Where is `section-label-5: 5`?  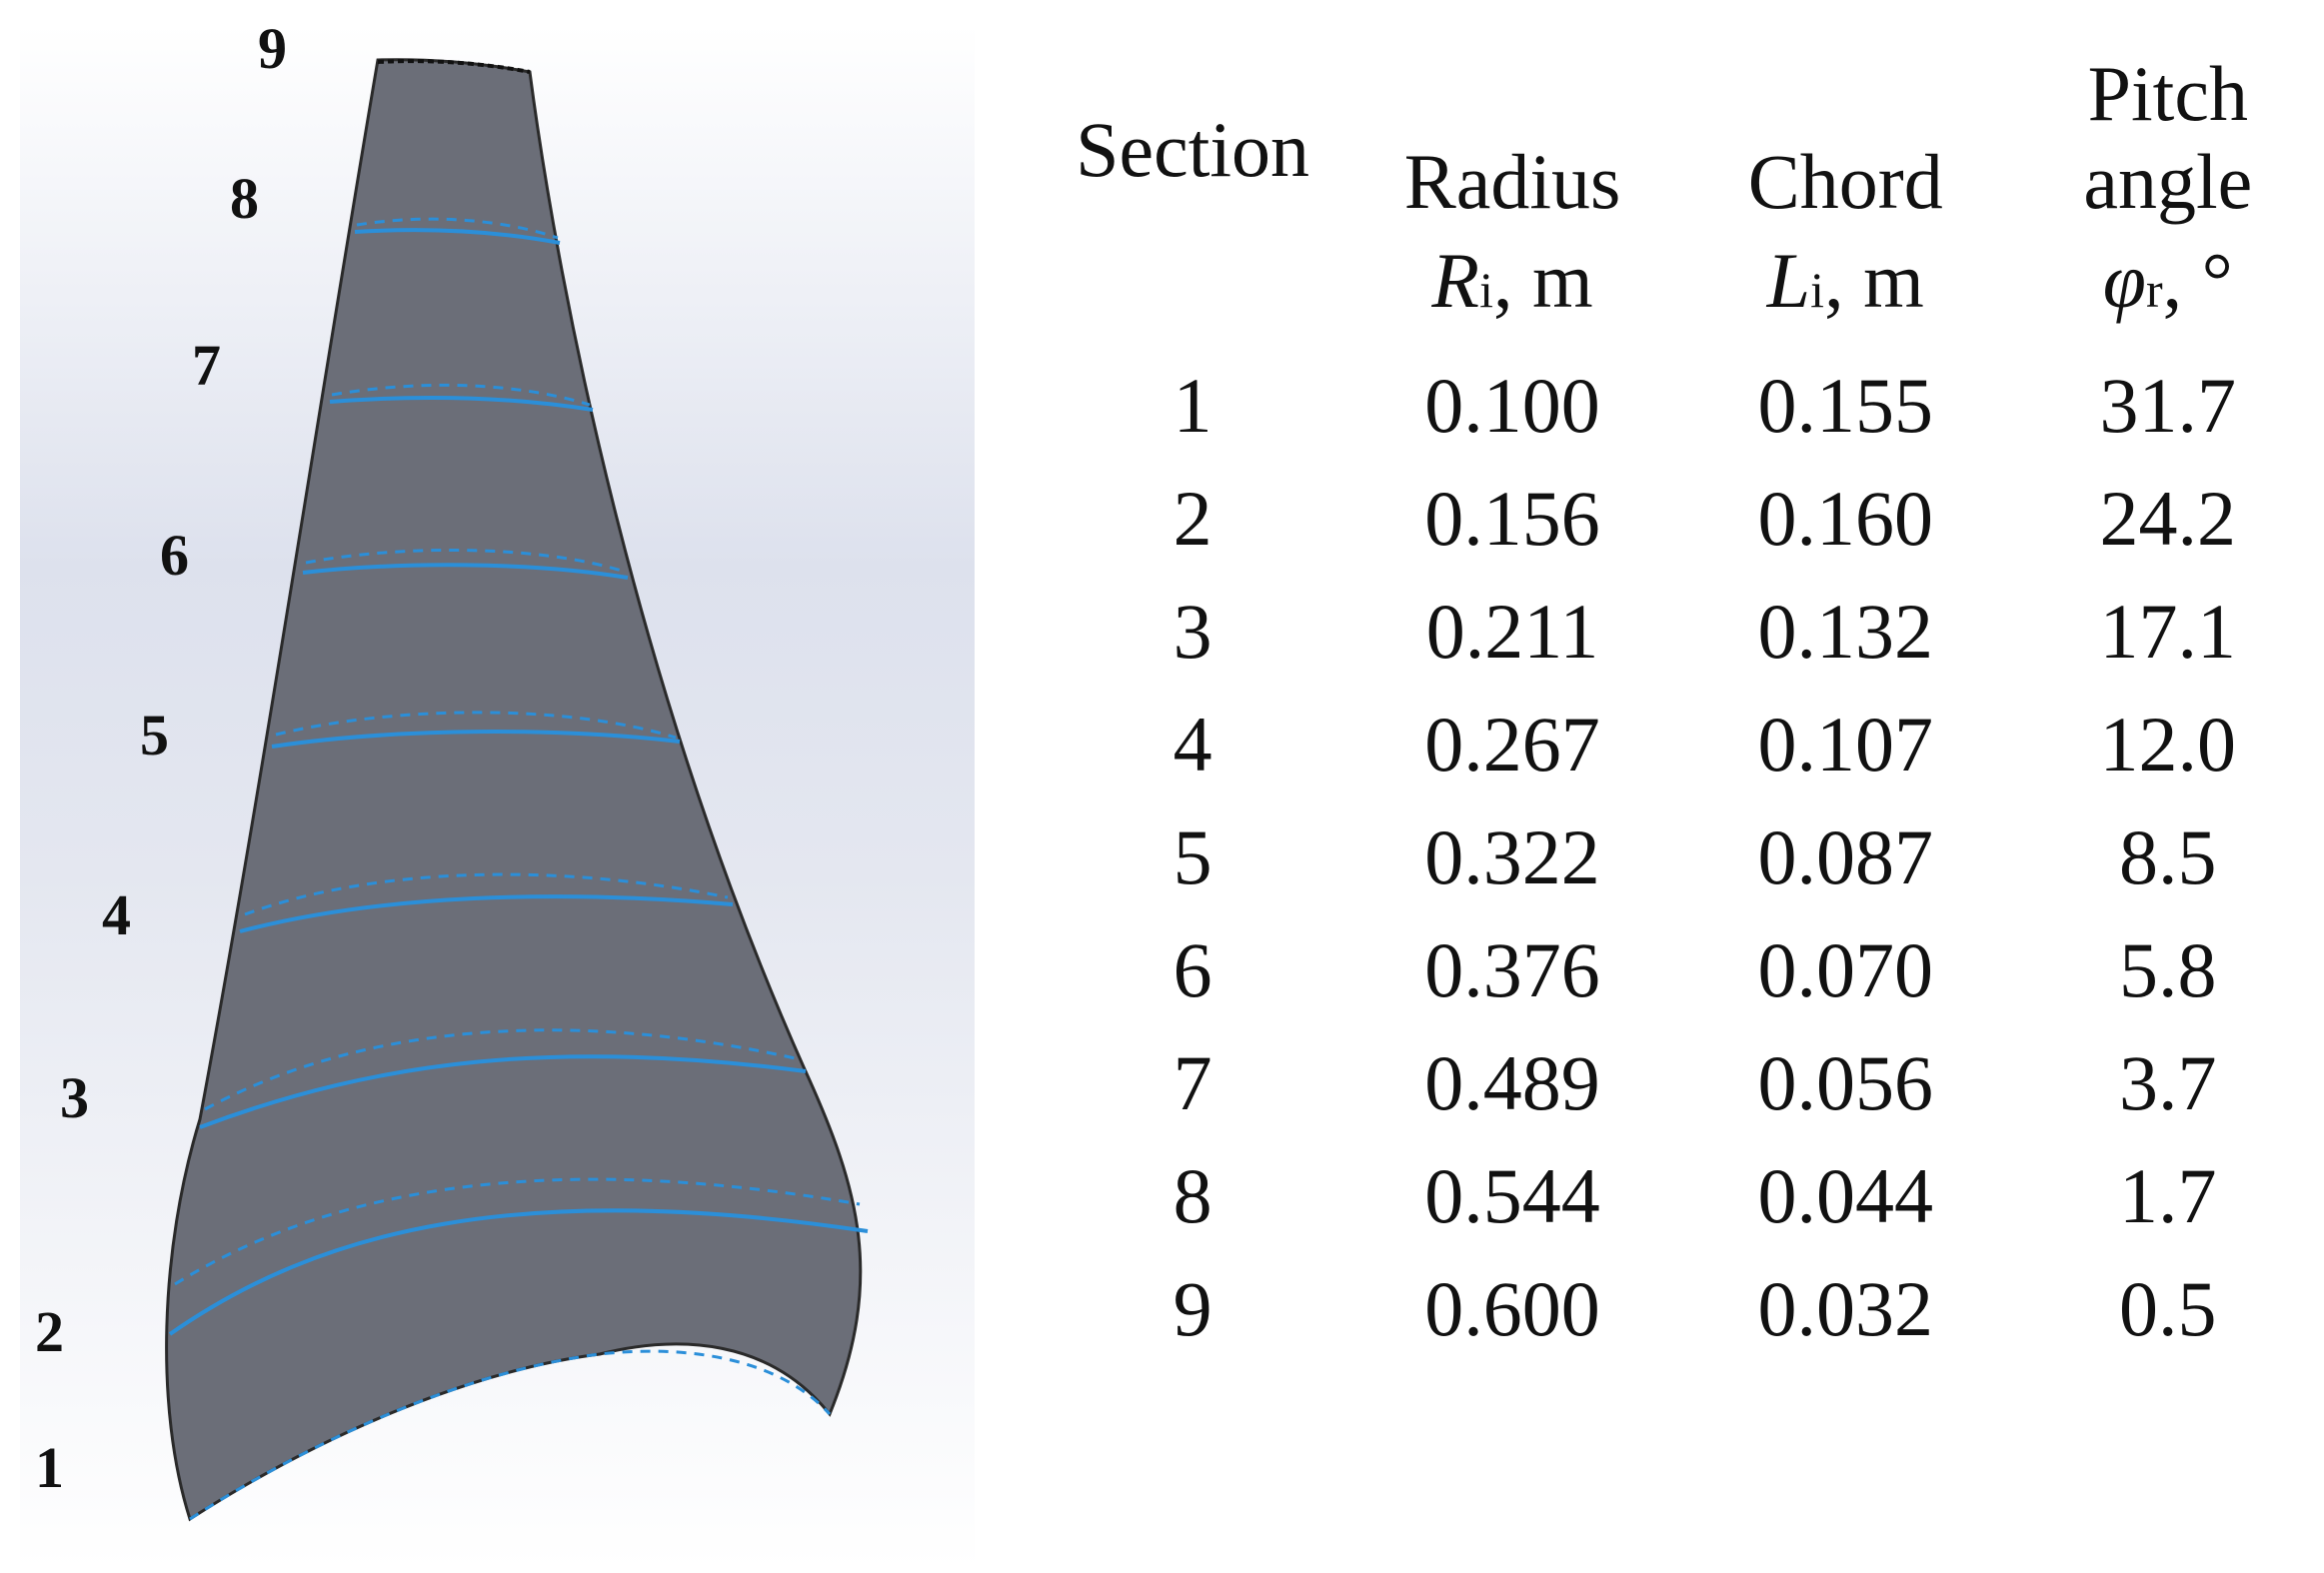 section-label-5: 5 is located at coordinates (154, 735).